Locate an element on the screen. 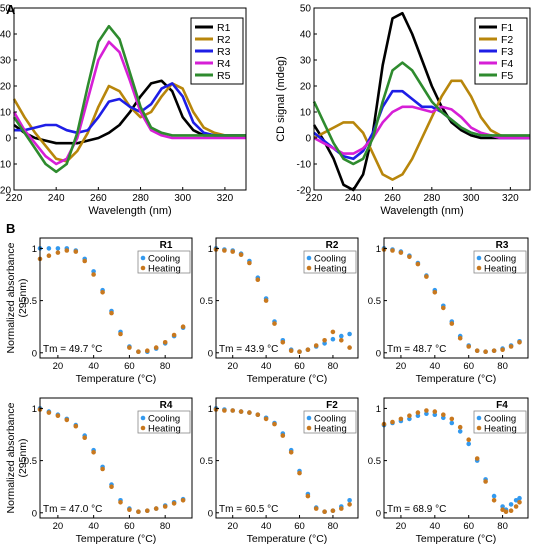  panel-label-a: A is located at coordinates (11, 9).